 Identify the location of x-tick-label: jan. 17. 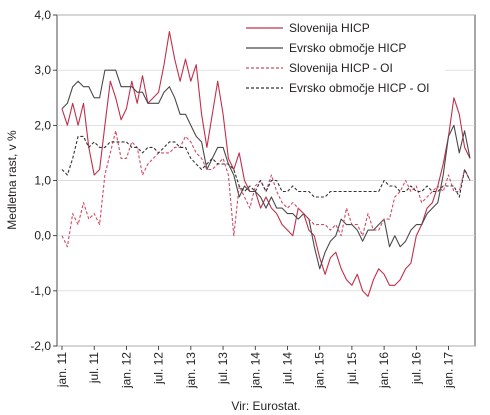
(449, 370).